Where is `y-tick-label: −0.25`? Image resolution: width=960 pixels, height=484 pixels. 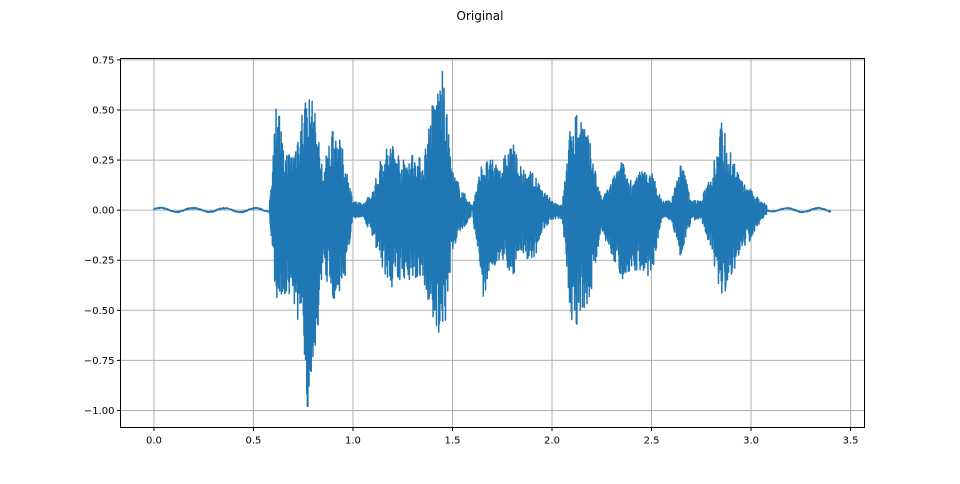
y-tick-label: −0.25 is located at coordinates (99, 261).